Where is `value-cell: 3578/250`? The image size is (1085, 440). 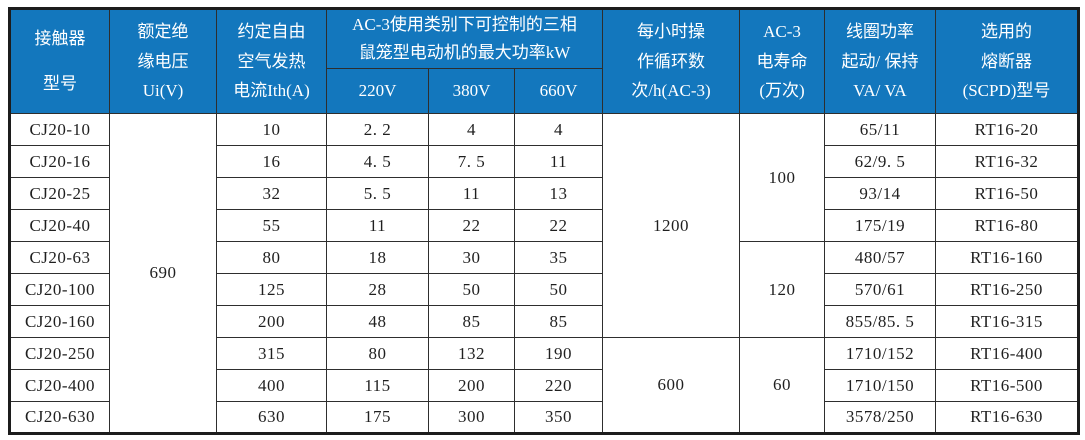
value-cell: 3578/250 is located at coordinates (880, 417).